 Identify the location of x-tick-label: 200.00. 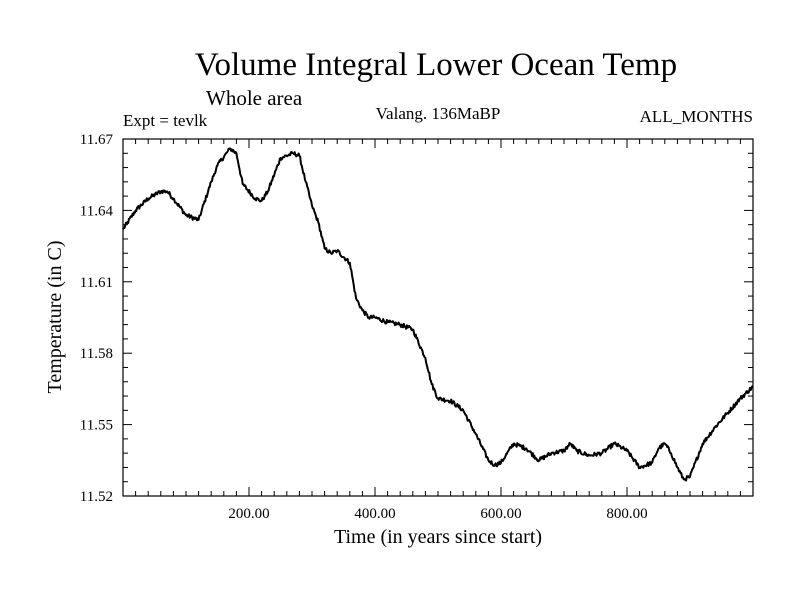
(248, 514).